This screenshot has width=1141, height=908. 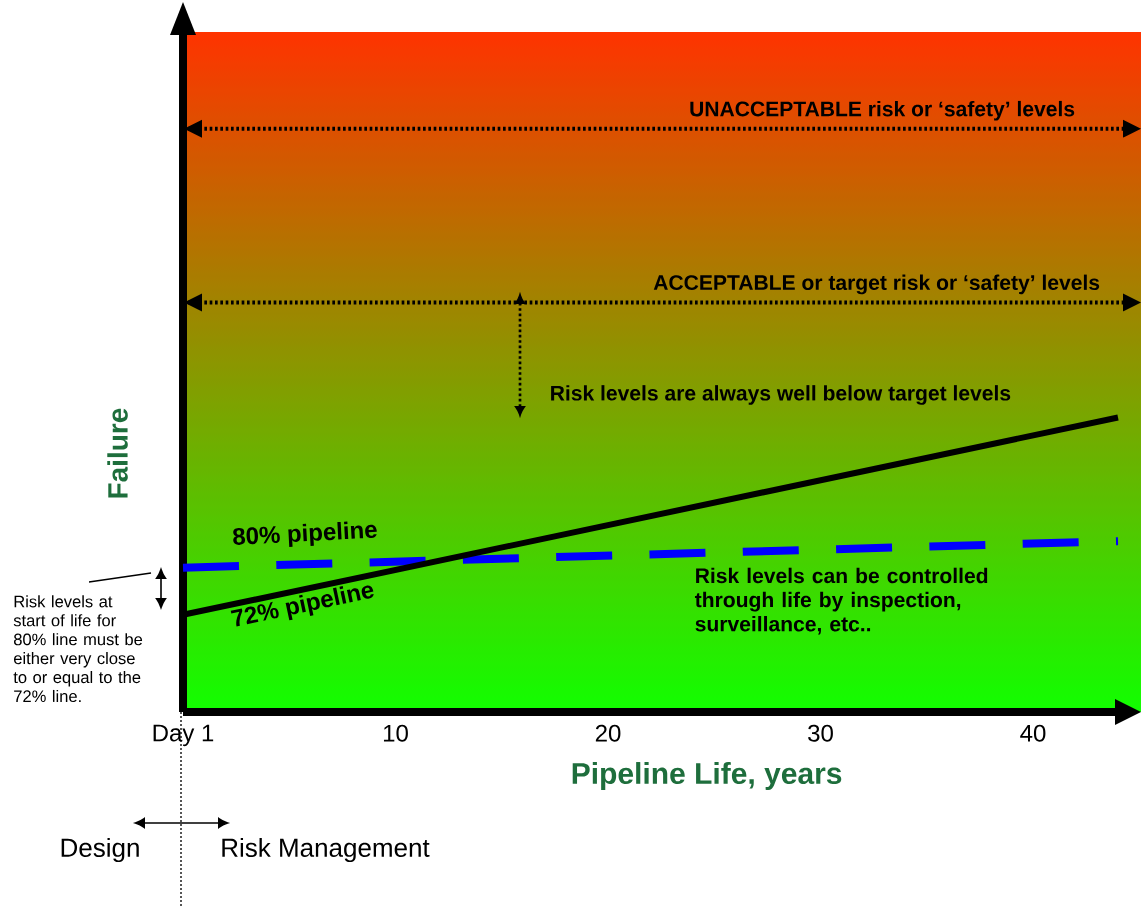 I want to click on y-axis-title: Failure, so click(x=117, y=453).